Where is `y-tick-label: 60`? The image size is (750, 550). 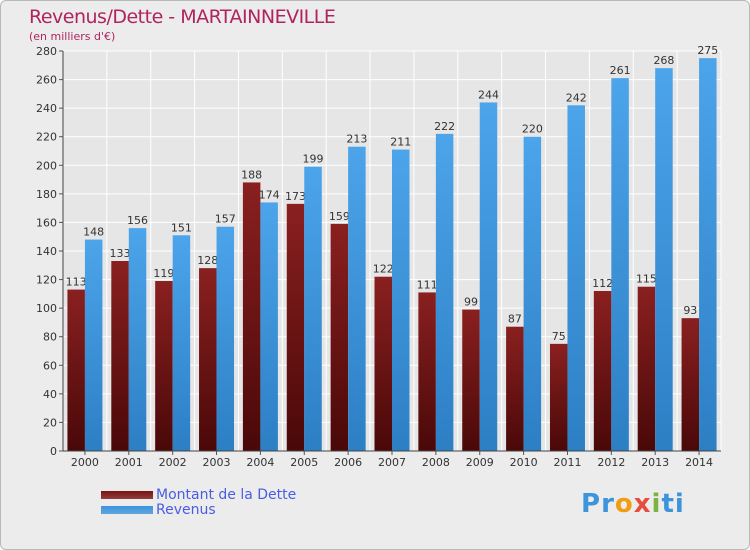
y-tick-label: 60 is located at coordinates (50, 365).